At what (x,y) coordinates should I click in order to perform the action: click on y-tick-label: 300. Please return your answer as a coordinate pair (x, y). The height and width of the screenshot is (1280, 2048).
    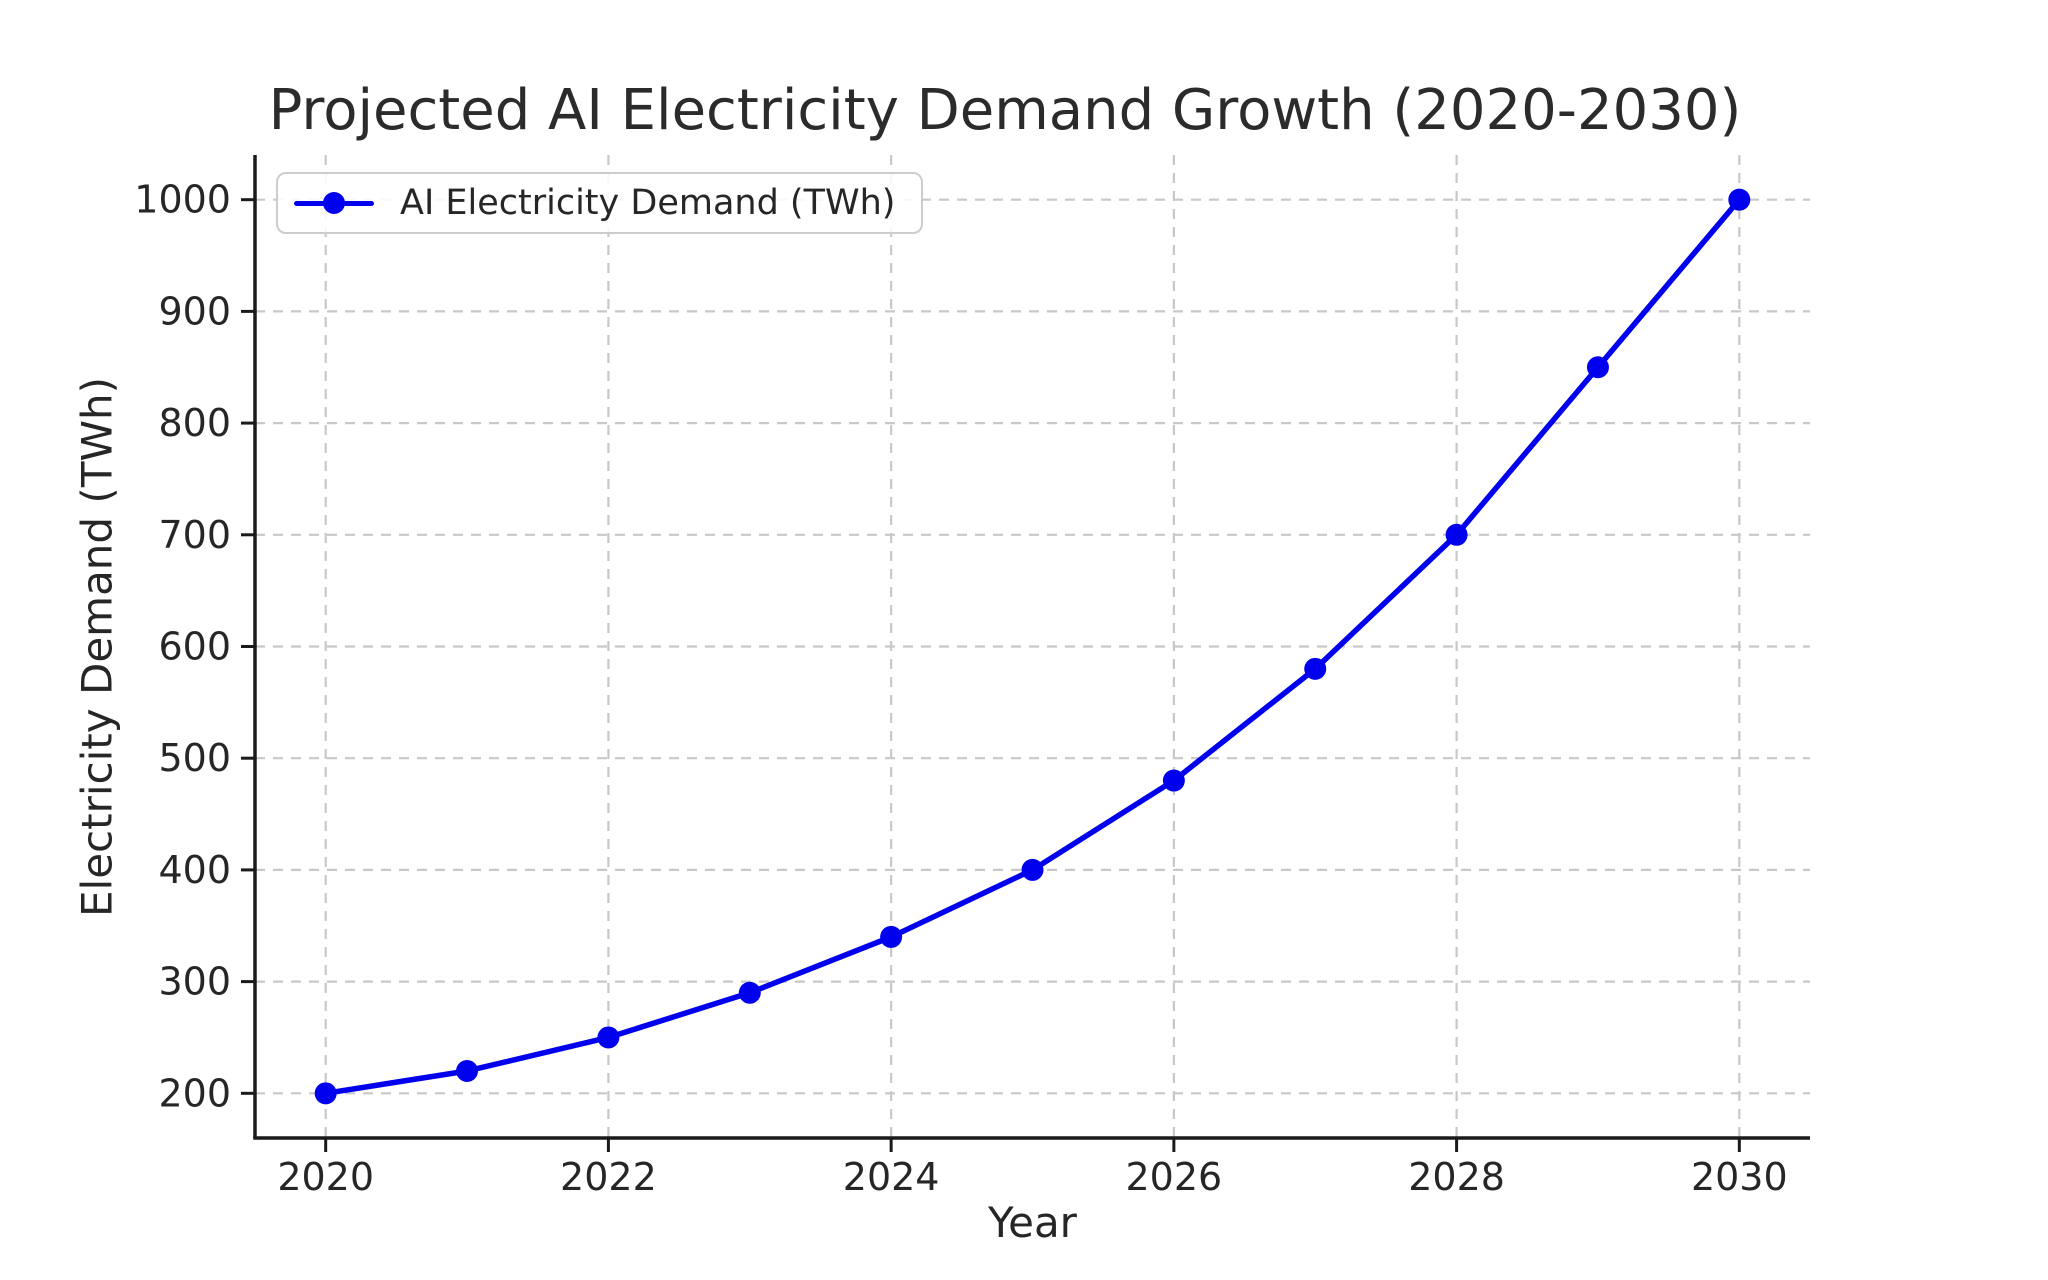
    Looking at the image, I should click on (194, 982).